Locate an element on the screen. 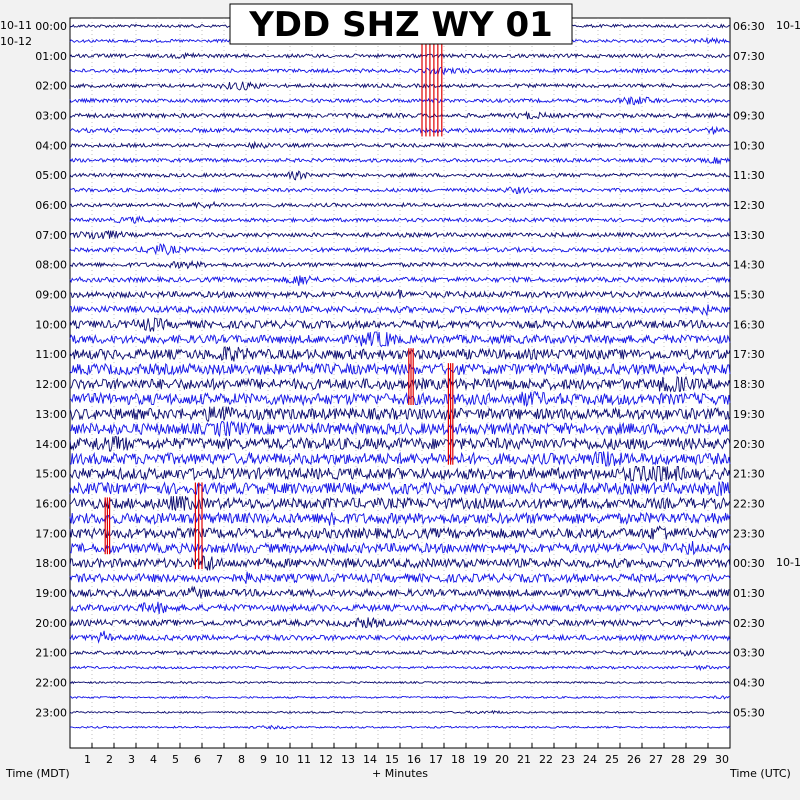 The height and width of the screenshot is (800, 800). left-hour-label: 09:00 is located at coordinates (51, 295).